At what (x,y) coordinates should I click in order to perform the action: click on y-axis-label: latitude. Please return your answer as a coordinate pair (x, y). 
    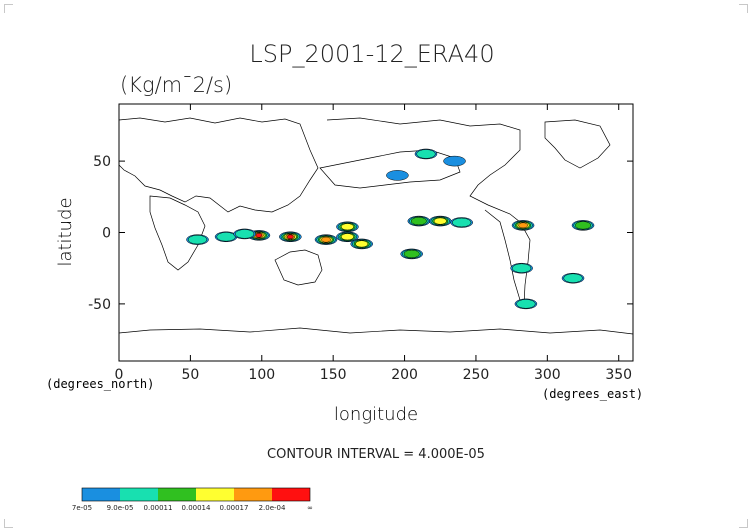
    Looking at the image, I should click on (65, 231).